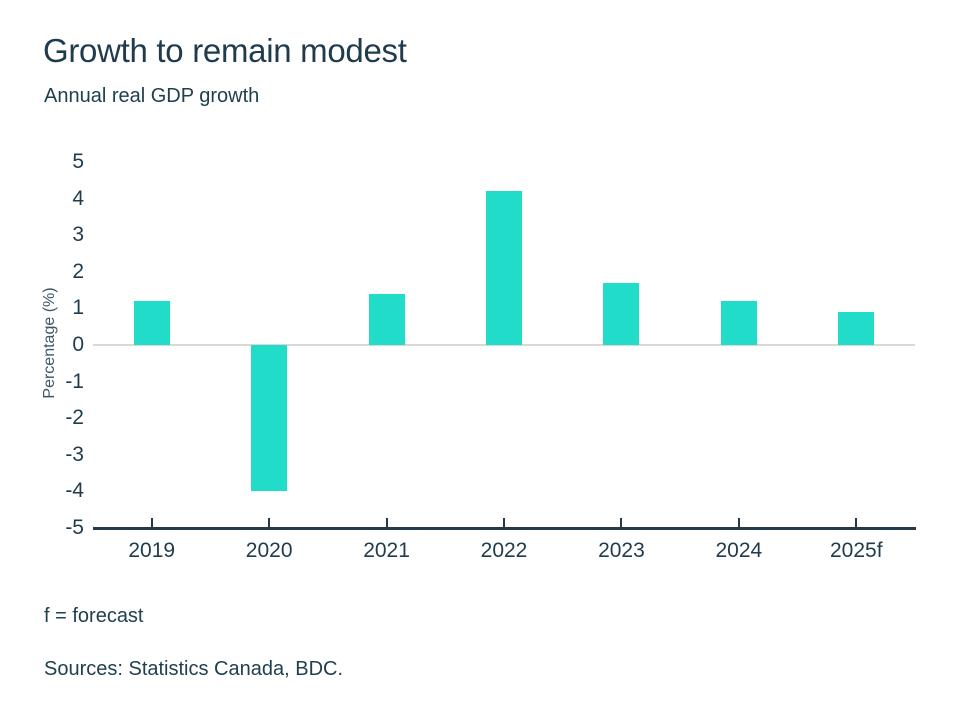 The width and height of the screenshot is (960, 720). Describe the element at coordinates (386, 550) in the screenshot. I see `x-tick-label-2021: 2021` at that location.